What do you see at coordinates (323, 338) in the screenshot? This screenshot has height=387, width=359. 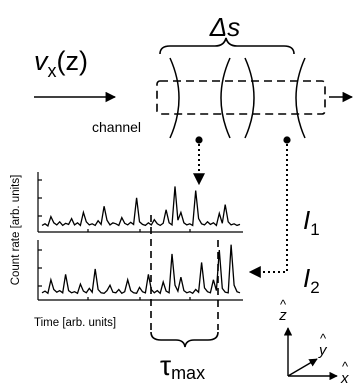 I see `axis-y-hat: ^` at bounding box center [323, 338].